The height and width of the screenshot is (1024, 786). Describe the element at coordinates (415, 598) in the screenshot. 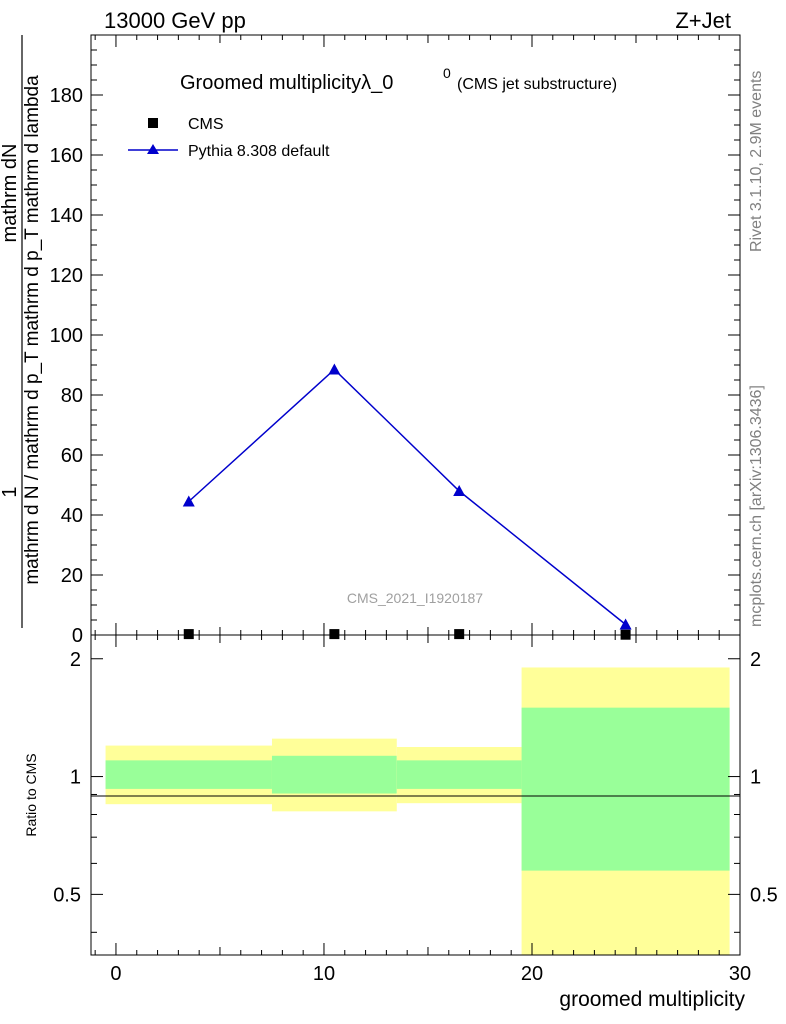

I see `analysis-watermark: CMS_2021_I1920187` at that location.